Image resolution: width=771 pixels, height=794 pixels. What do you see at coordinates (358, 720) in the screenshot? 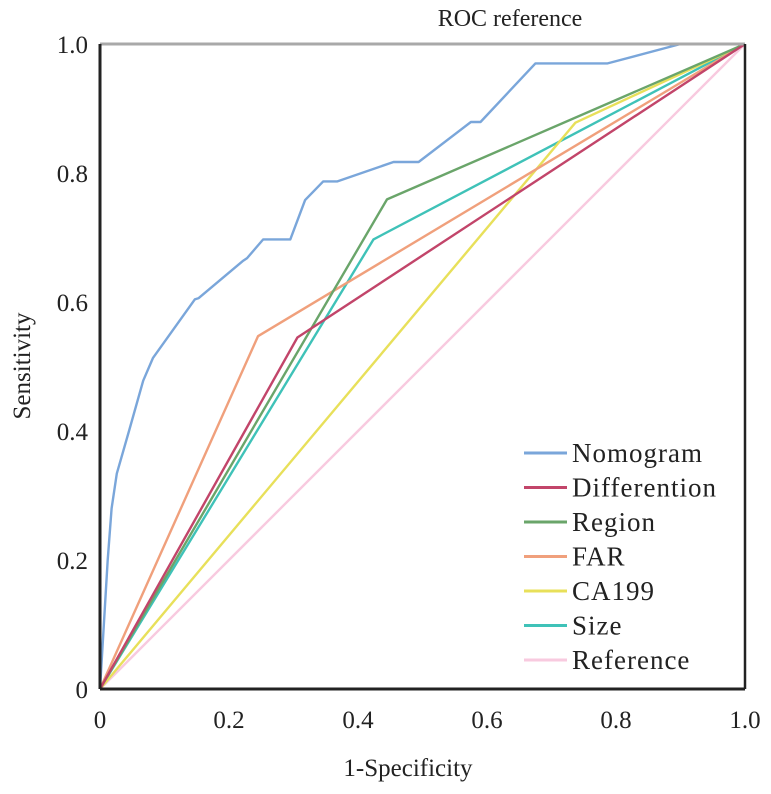
I see `x-tick-label: 0.4` at bounding box center [358, 720].